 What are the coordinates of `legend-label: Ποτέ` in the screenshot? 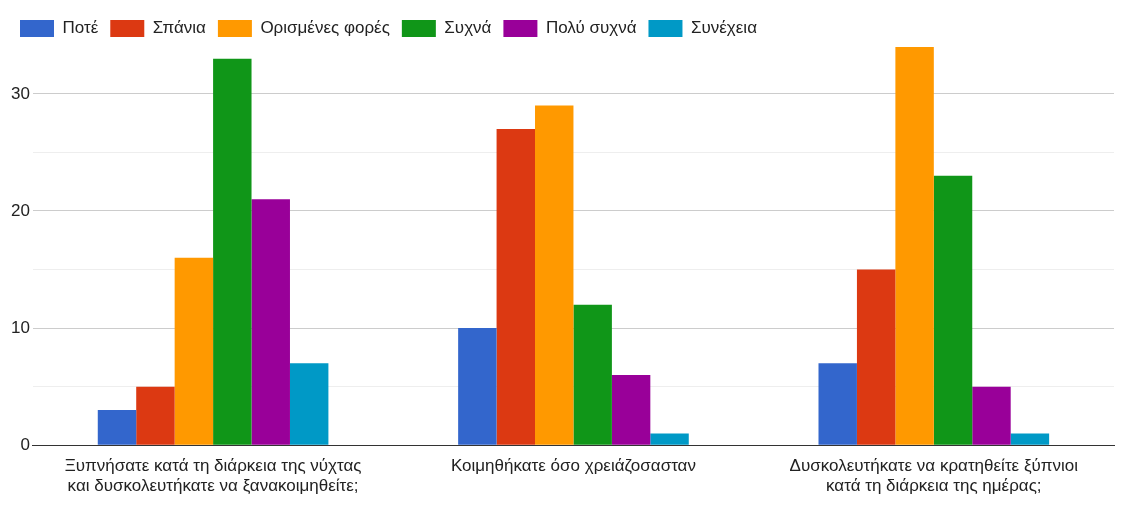 It's located at (80, 28).